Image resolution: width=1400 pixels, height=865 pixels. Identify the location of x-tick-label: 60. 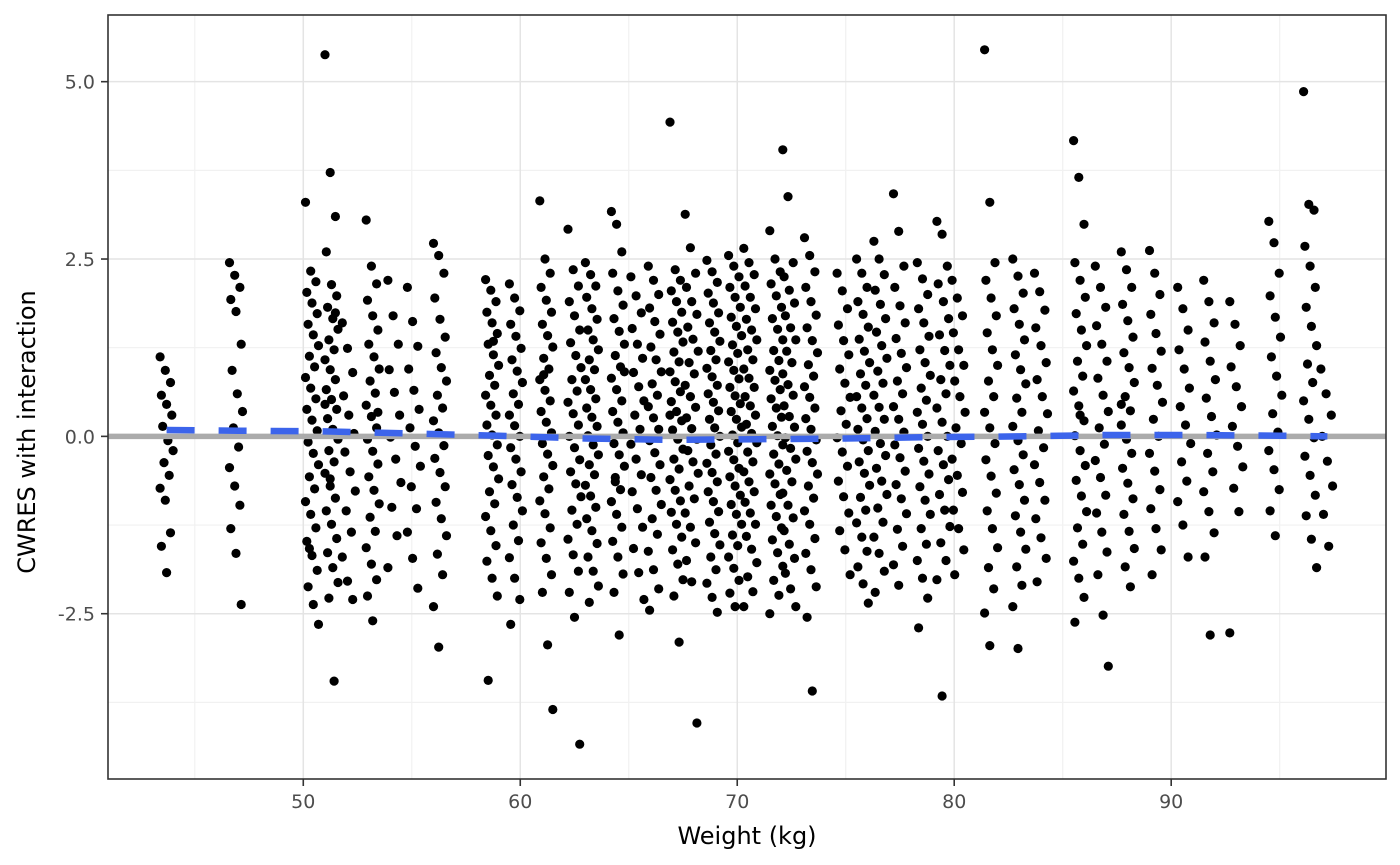
(520, 802).